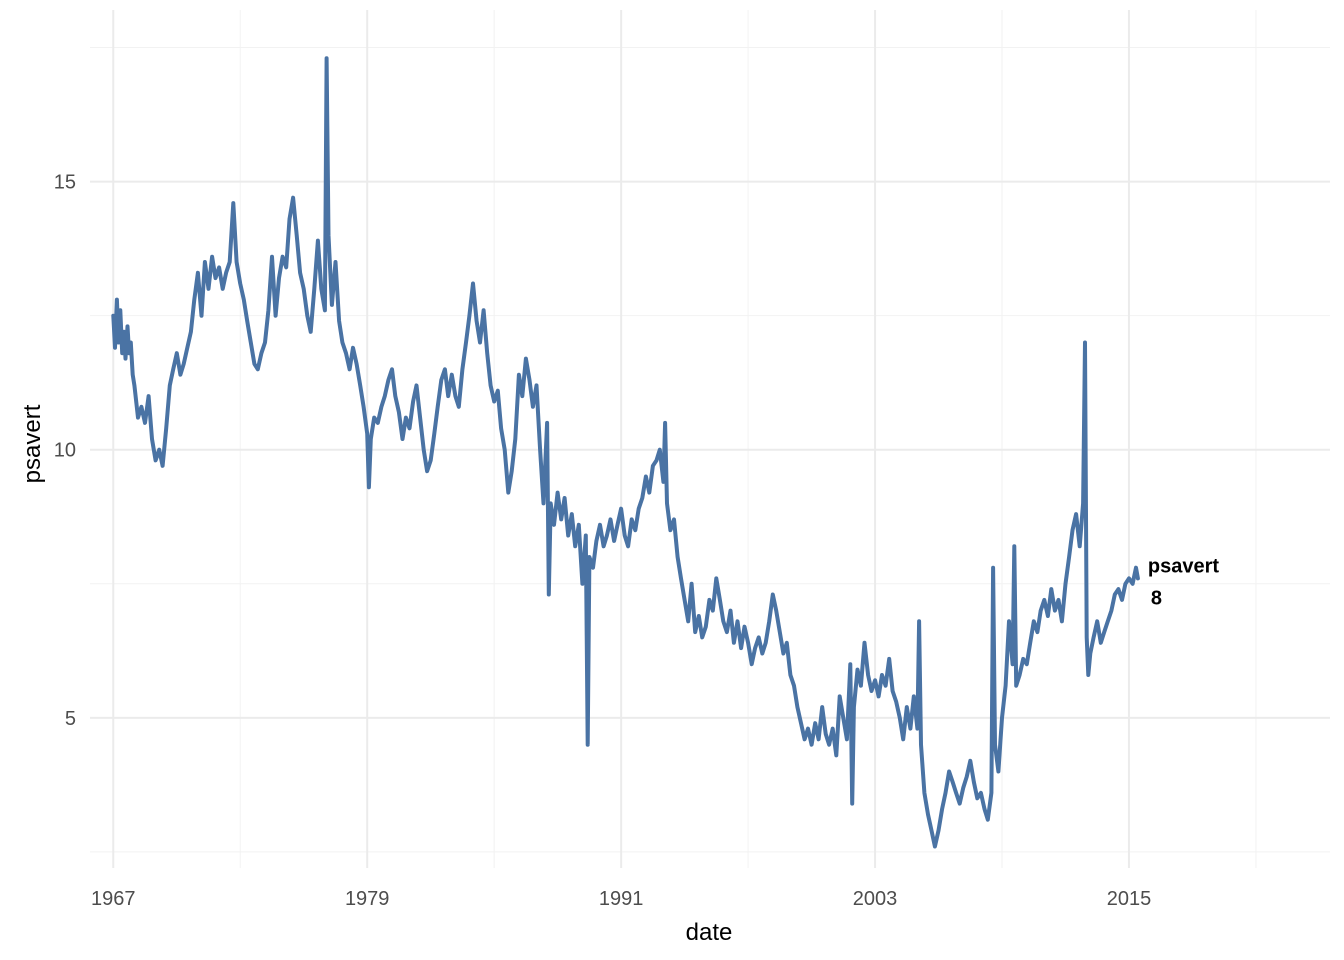  What do you see at coordinates (367, 899) in the screenshot?
I see `x-tick-label: 1979` at bounding box center [367, 899].